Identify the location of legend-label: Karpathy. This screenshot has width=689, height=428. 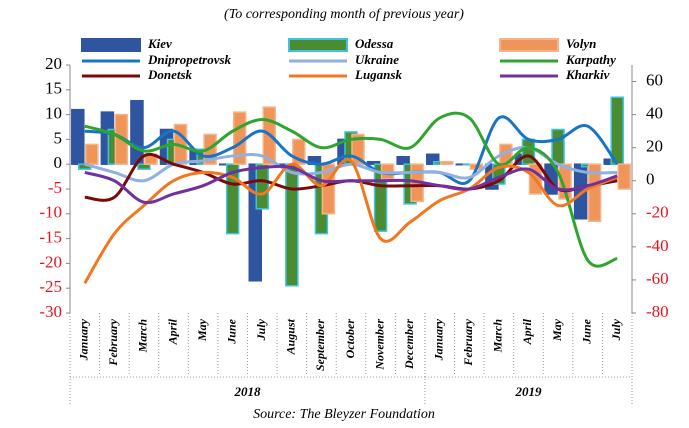
(590, 59).